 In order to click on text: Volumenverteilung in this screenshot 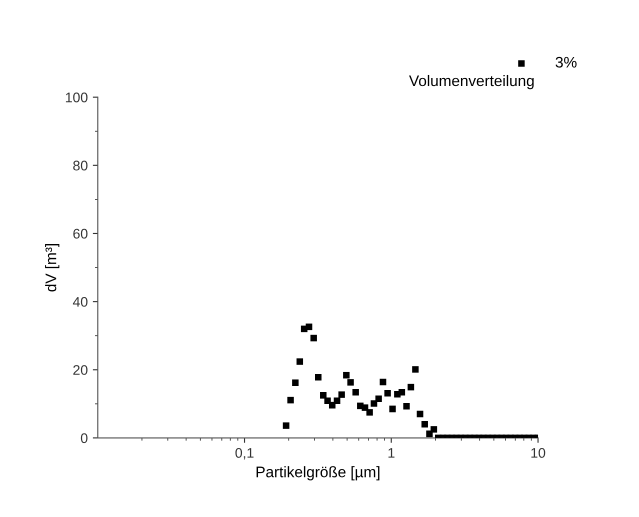, I will do `click(471, 82)`.